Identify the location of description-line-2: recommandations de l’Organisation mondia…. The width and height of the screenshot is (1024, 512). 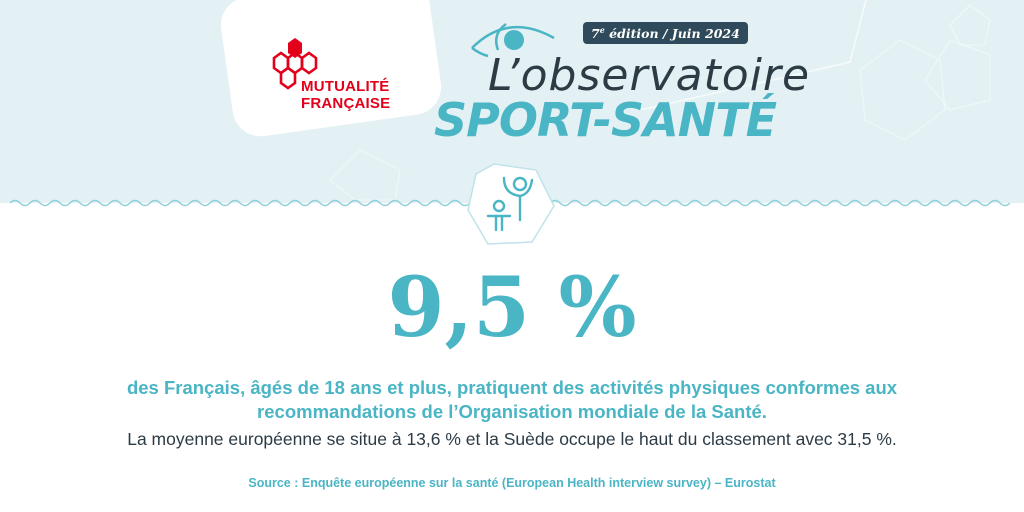
(512, 411).